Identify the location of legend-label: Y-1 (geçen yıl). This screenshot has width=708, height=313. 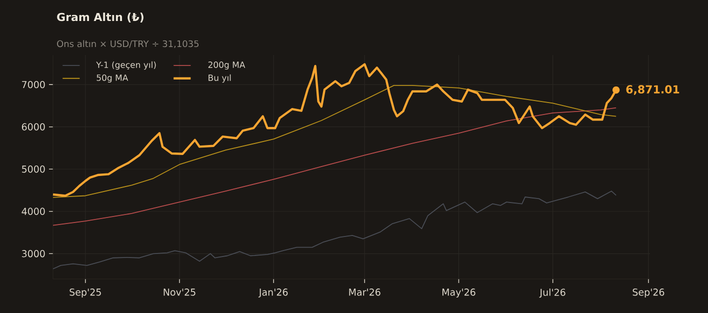
(126, 65).